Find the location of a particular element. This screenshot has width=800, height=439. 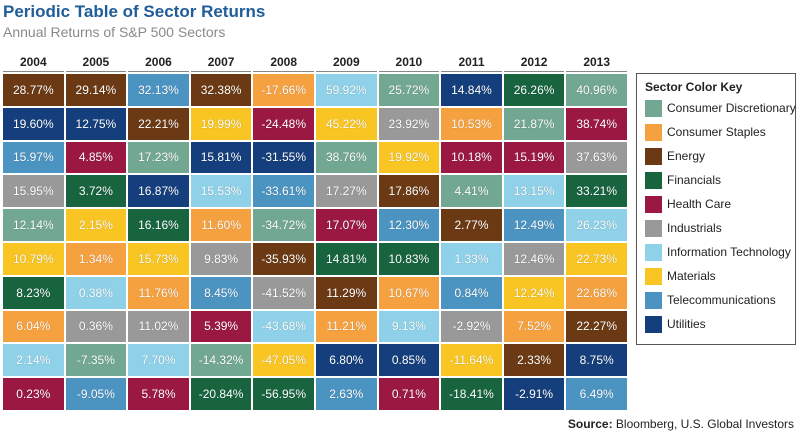

return-cell: 15.73% is located at coordinates (158, 259).